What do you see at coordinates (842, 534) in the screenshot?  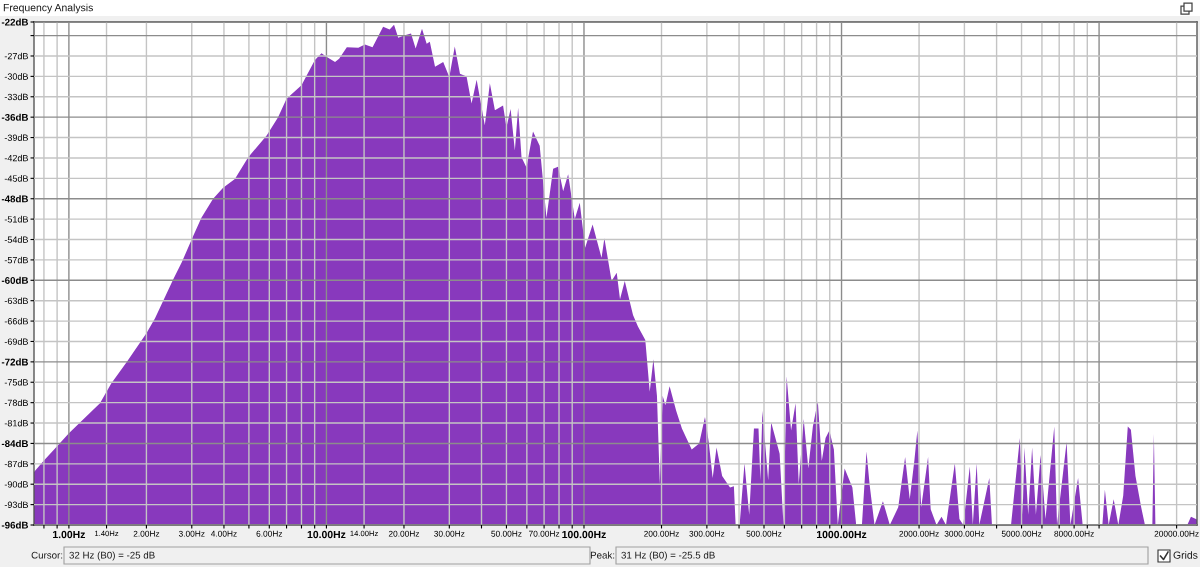 I see `x-tick-label: 1000.00Hz` at bounding box center [842, 534].